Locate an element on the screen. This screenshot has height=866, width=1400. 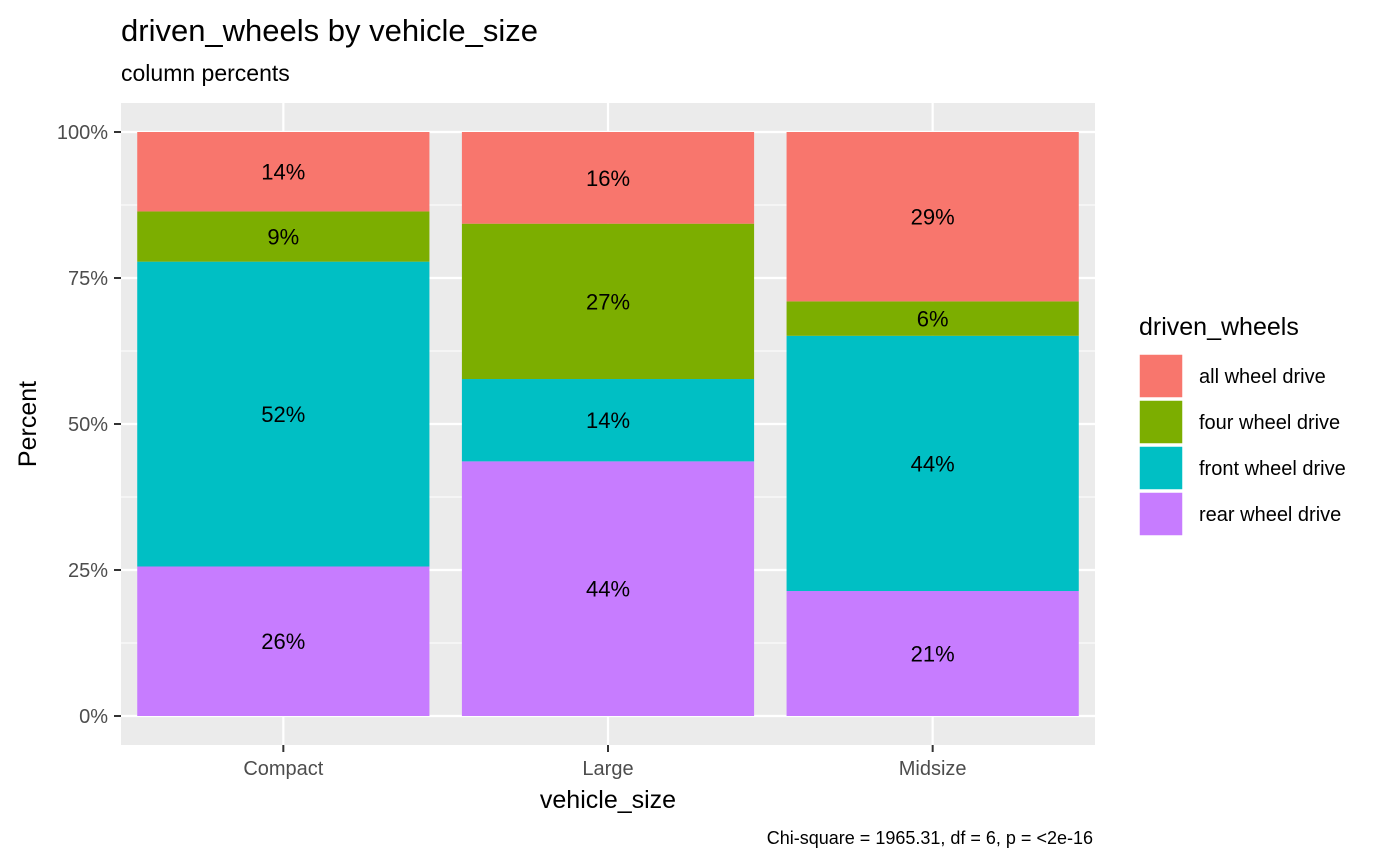
chart-title: driven_wheels by vehicle_size is located at coordinates (329, 30).